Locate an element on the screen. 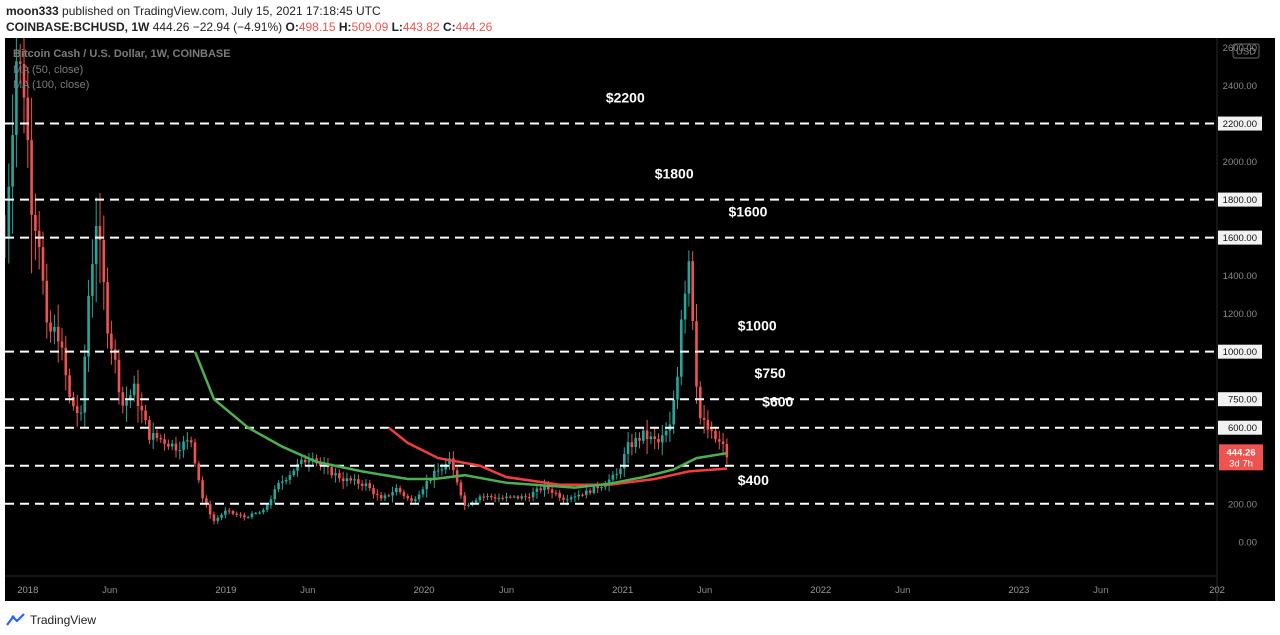 The height and width of the screenshot is (635, 1280). currency-badge: USD is located at coordinates (1246, 51).